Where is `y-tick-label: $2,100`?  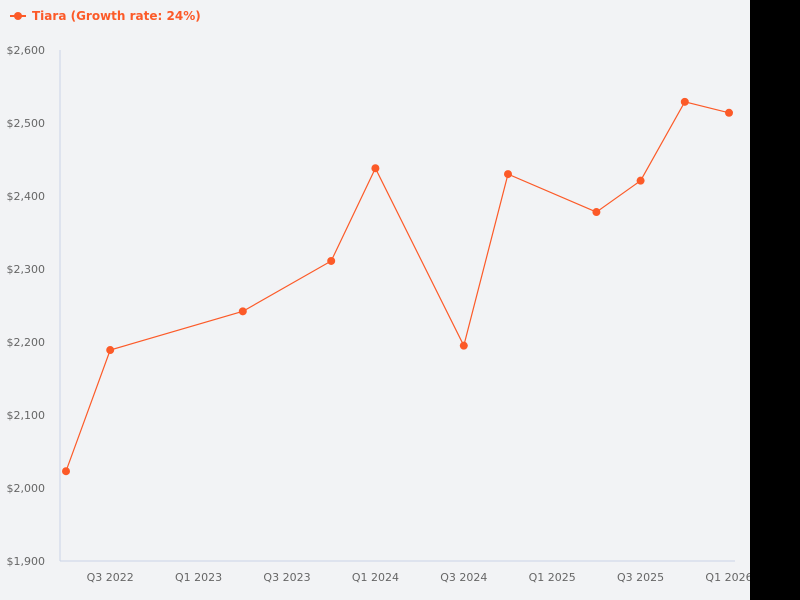 y-tick-label: $2,100 is located at coordinates (26, 415).